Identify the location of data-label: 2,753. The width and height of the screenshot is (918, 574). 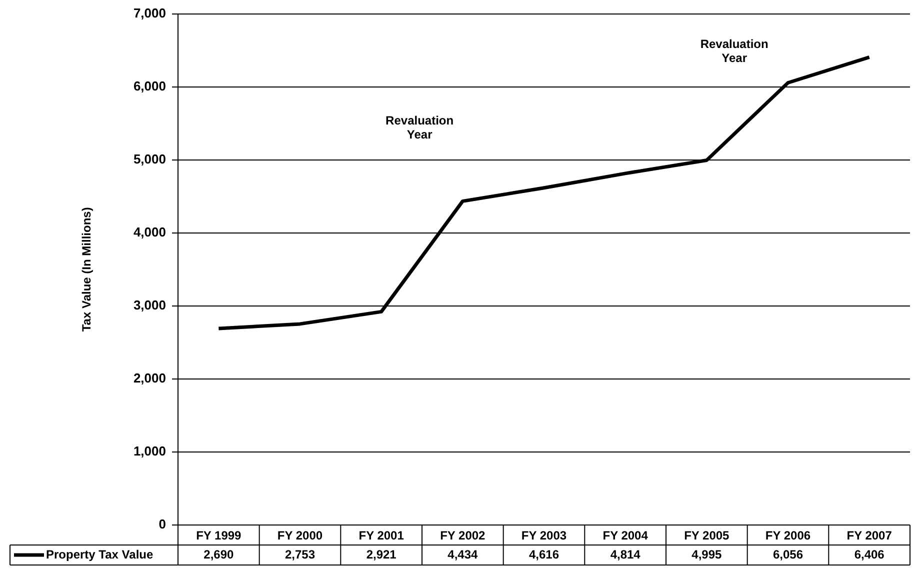
(300, 554).